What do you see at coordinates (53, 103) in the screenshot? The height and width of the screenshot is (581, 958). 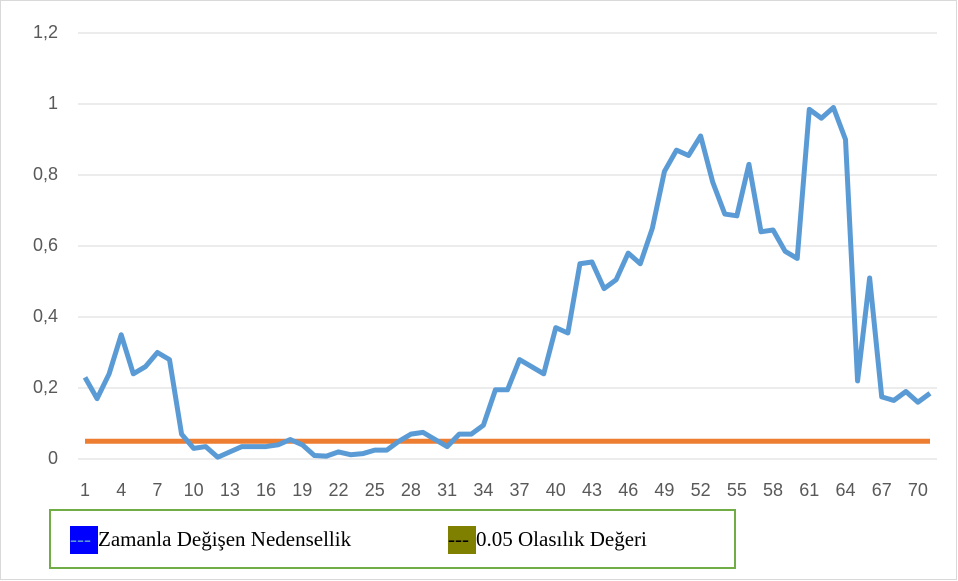 I see `y-tick-label: 1` at bounding box center [53, 103].